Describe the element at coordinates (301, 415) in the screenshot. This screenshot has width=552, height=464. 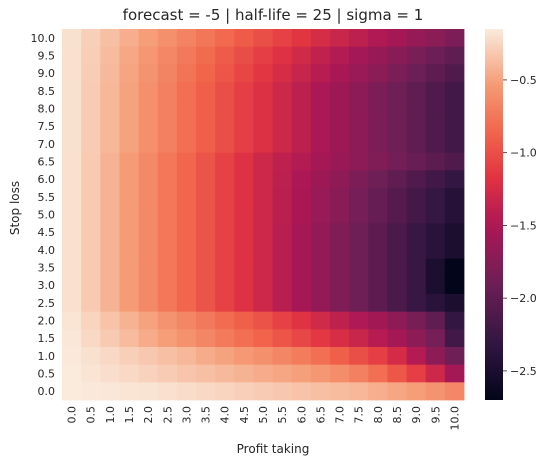
I see `x-tick-label: 6.0` at that location.